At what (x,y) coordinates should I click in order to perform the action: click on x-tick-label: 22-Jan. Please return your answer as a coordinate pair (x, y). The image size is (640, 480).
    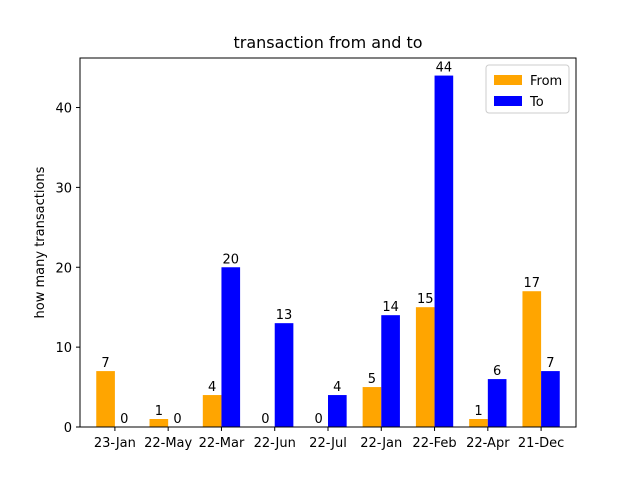
    Looking at the image, I should click on (381, 443).